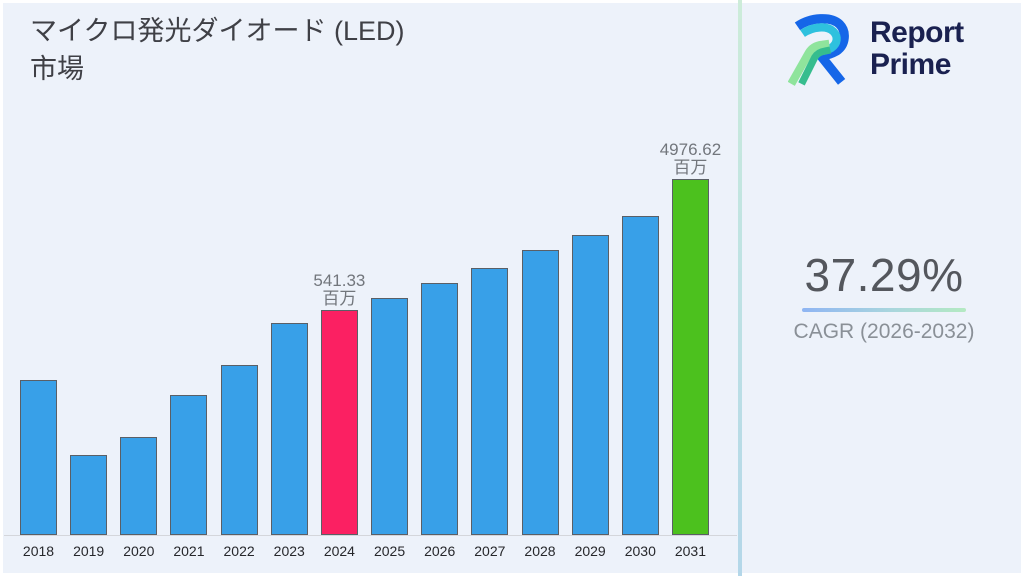  What do you see at coordinates (590, 551) in the screenshot?
I see `x-tick-2029: 2029` at bounding box center [590, 551].